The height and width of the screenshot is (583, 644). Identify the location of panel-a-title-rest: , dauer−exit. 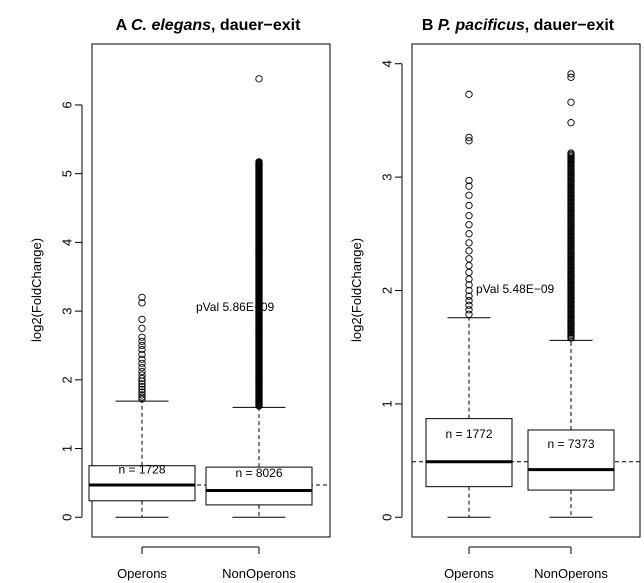
(256, 25).